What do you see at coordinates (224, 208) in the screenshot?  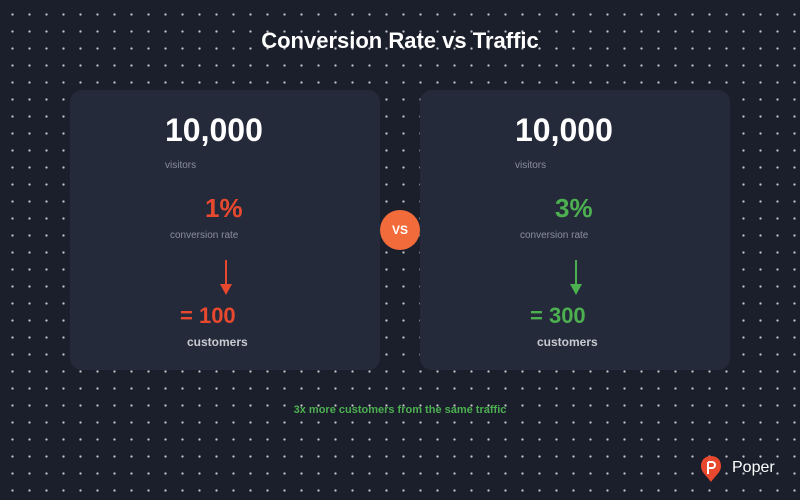 I see `rate: 1%` at bounding box center [224, 208].